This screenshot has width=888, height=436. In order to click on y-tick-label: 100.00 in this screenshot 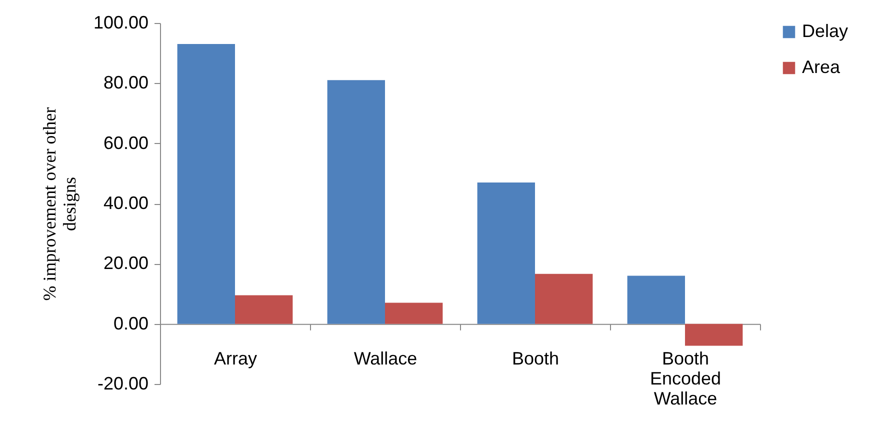, I will do `click(120, 22)`.